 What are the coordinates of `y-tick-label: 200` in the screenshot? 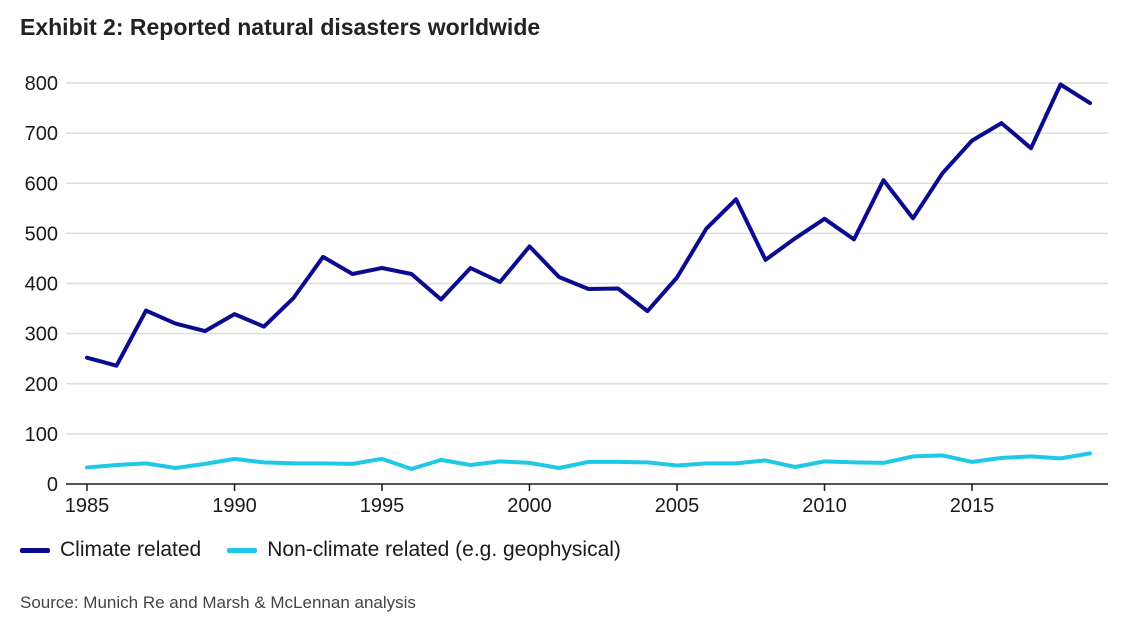 It's located at (41, 385).